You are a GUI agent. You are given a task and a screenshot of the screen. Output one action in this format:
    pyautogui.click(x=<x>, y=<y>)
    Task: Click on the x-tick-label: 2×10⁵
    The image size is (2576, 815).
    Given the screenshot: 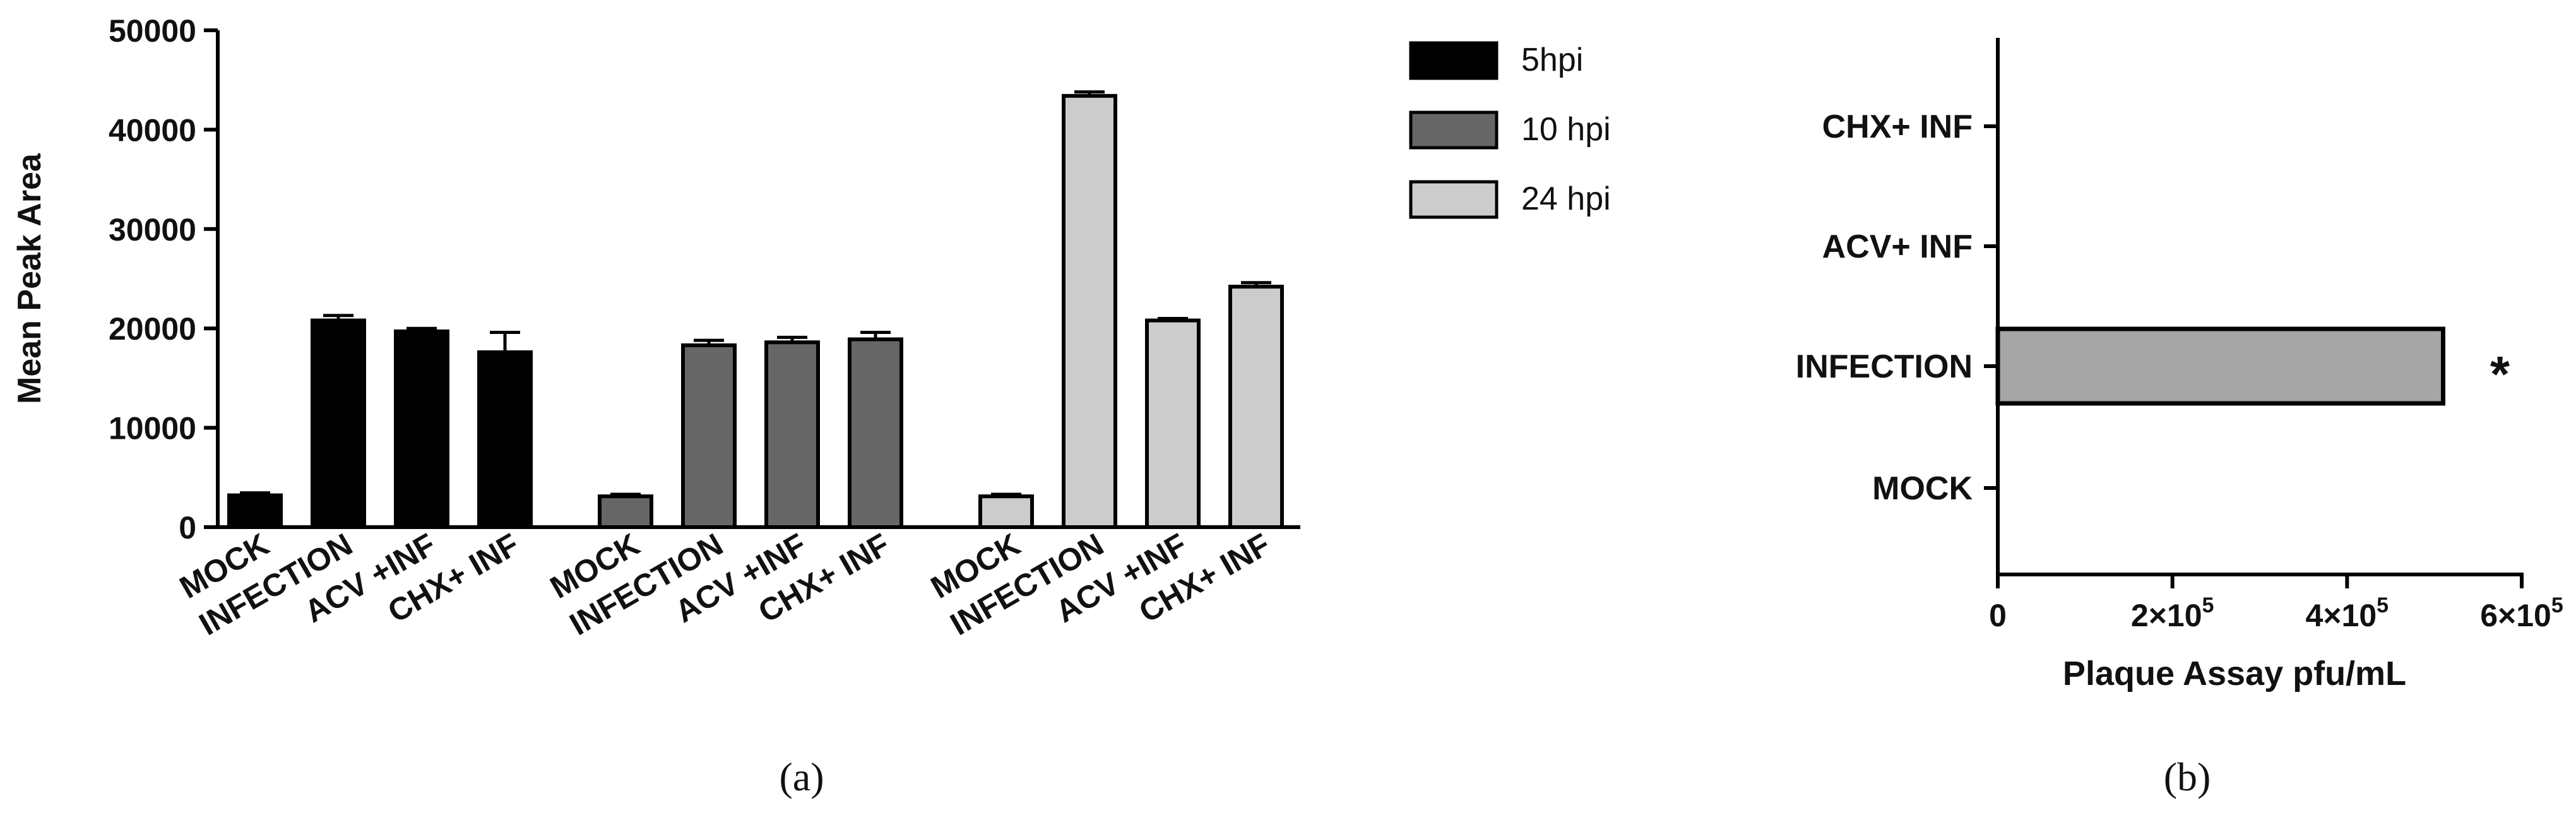 What is the action you would take?
    pyautogui.click(x=2172, y=613)
    